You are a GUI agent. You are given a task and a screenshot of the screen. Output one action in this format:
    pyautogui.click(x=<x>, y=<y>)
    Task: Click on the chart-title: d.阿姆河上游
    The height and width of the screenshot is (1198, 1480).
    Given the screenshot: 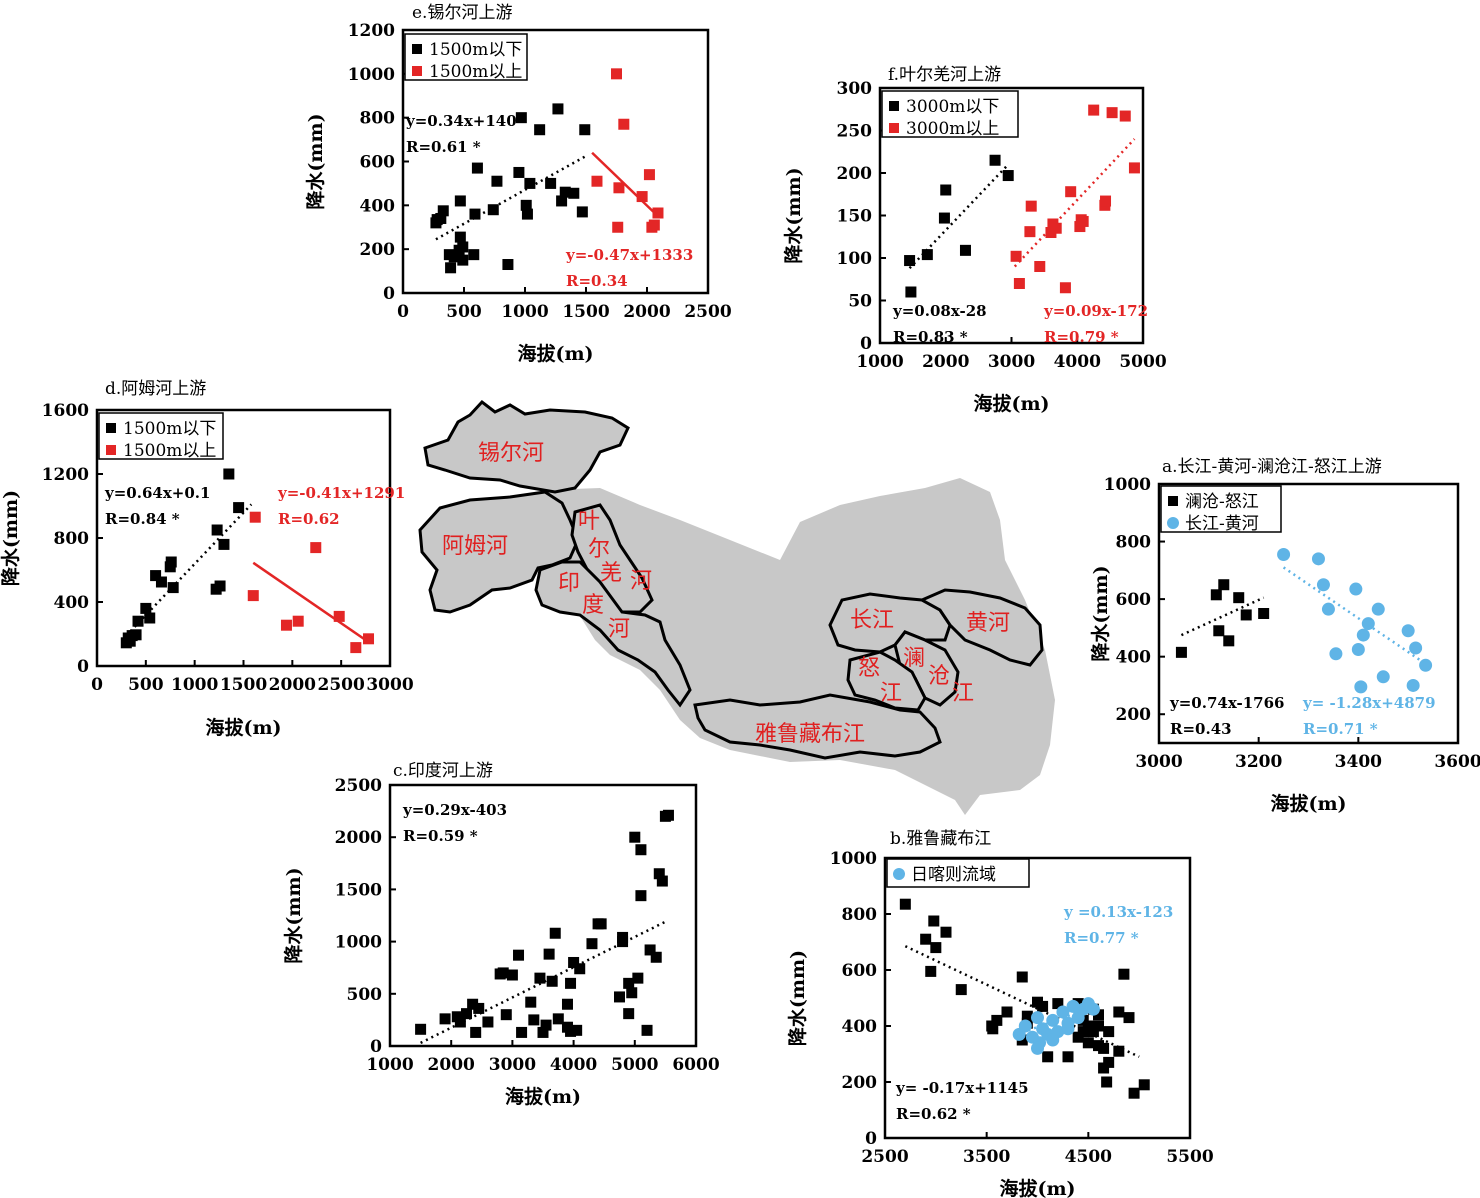 What is the action you would take?
    pyautogui.click(x=155, y=389)
    